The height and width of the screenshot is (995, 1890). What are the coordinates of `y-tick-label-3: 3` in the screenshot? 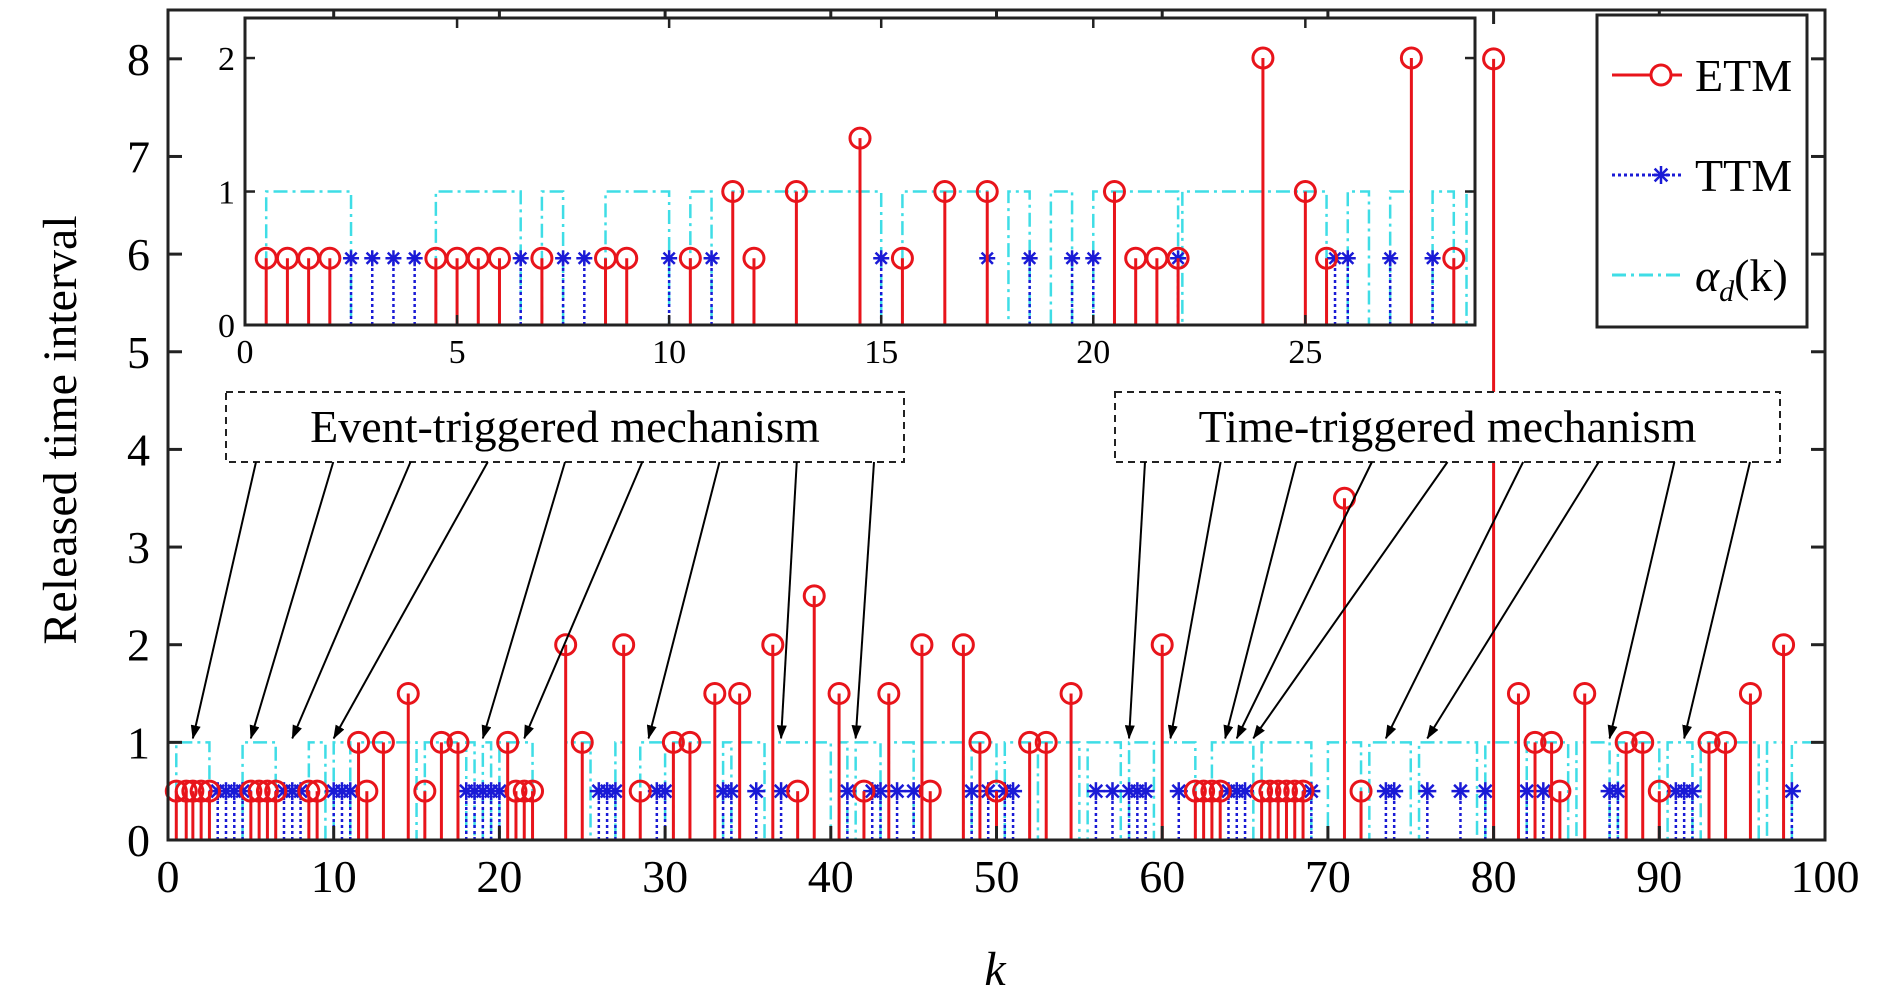 It's located at (138, 547).